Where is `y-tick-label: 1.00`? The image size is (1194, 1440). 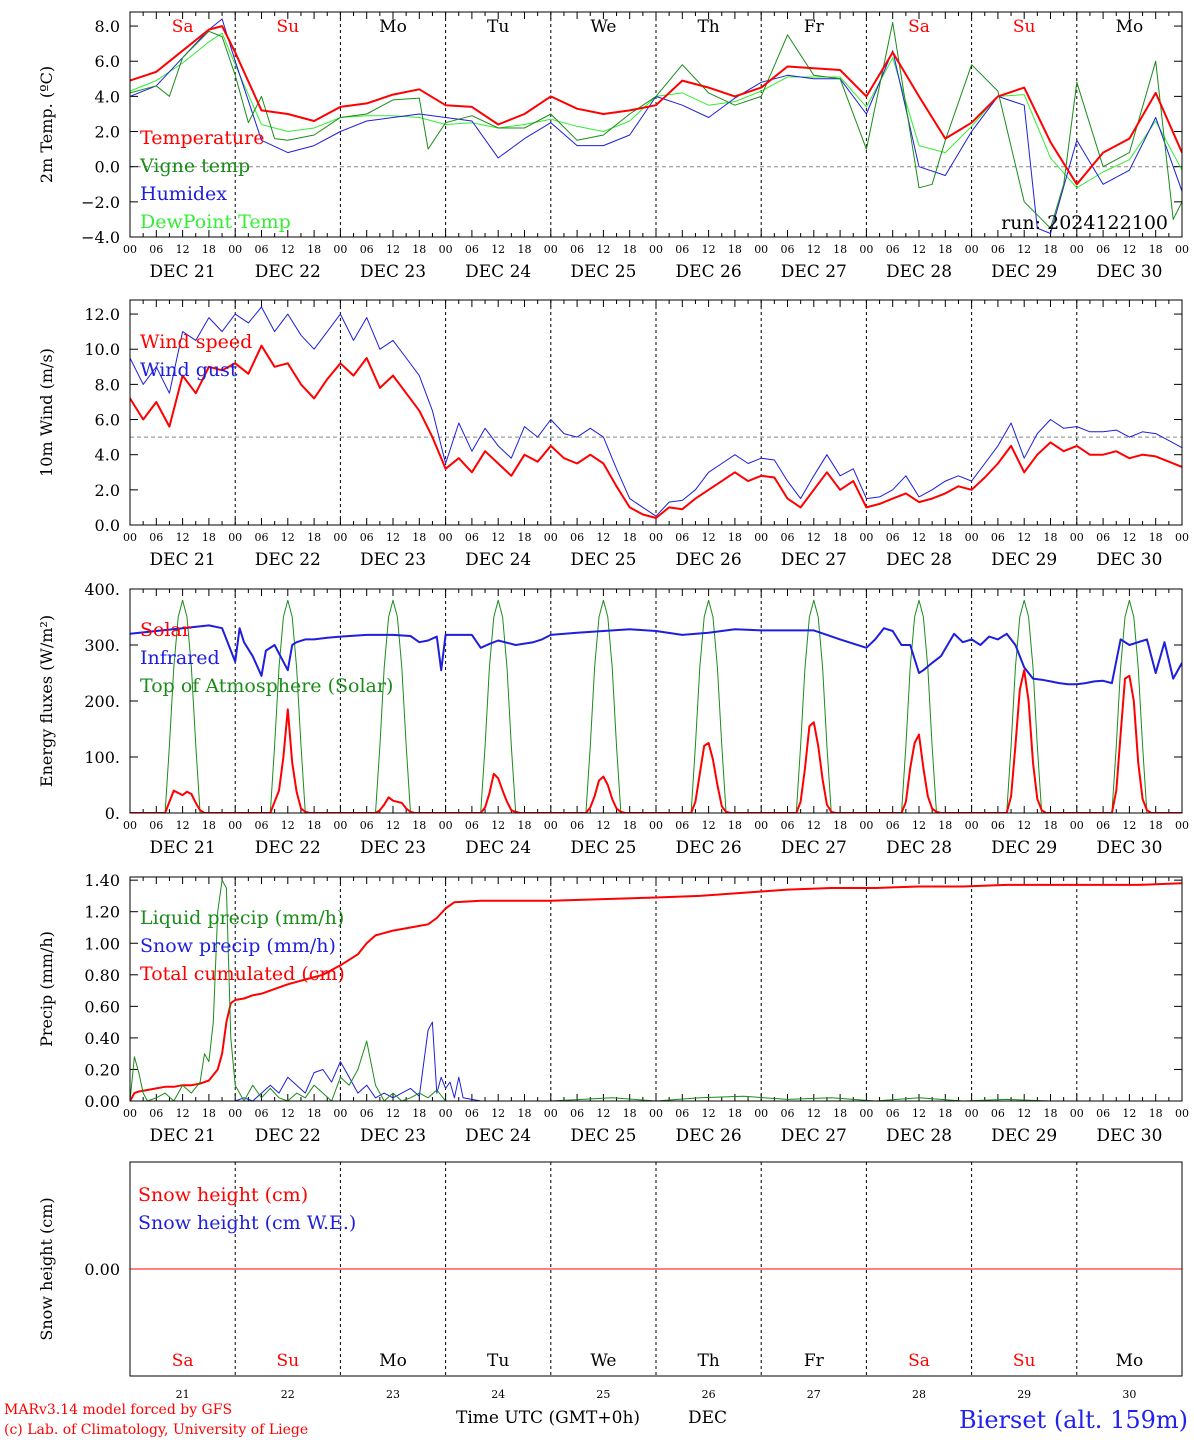
y-tick-label: 1.00 is located at coordinates (102, 943).